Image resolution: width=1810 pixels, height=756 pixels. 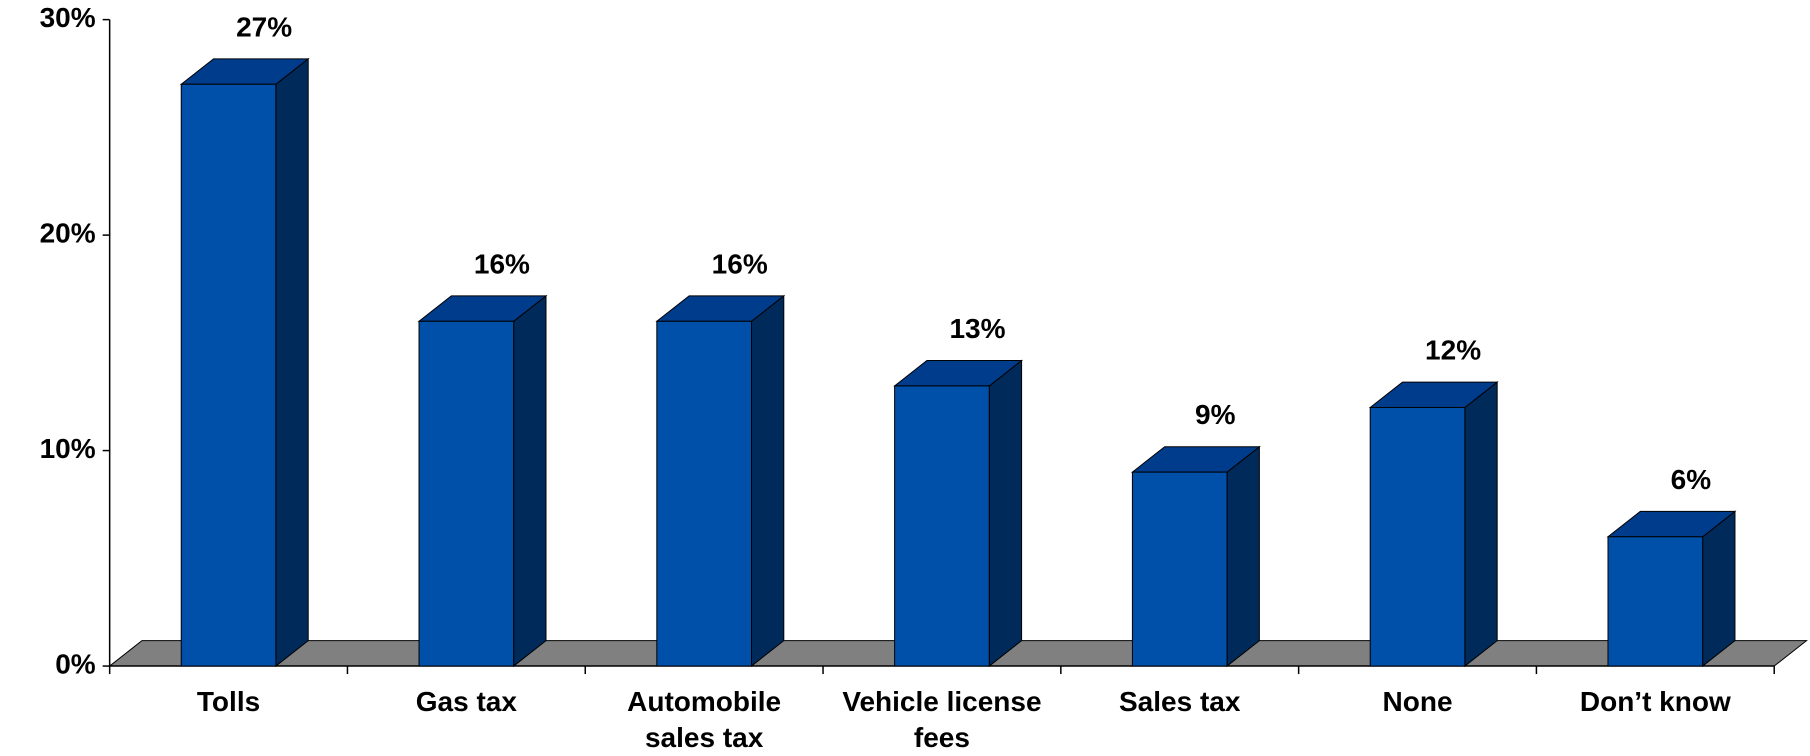 I want to click on y-tick-label: 30%, so click(x=68, y=17).